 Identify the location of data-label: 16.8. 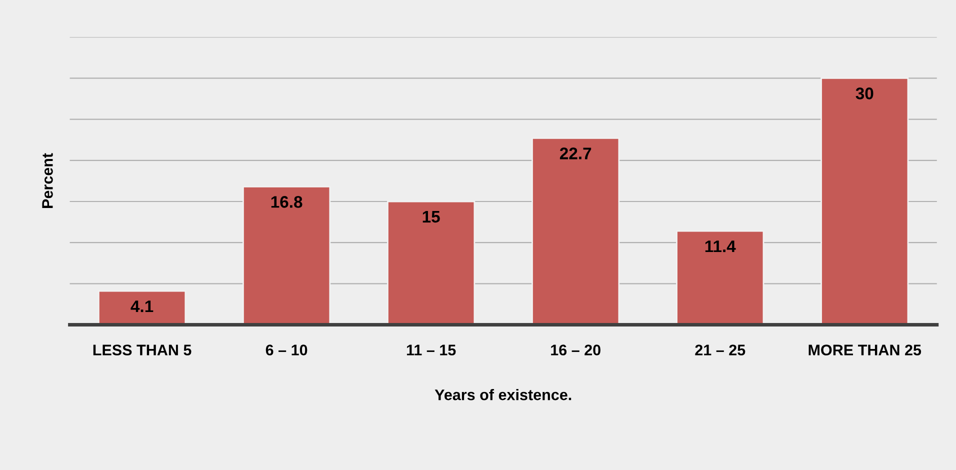
(286, 202).